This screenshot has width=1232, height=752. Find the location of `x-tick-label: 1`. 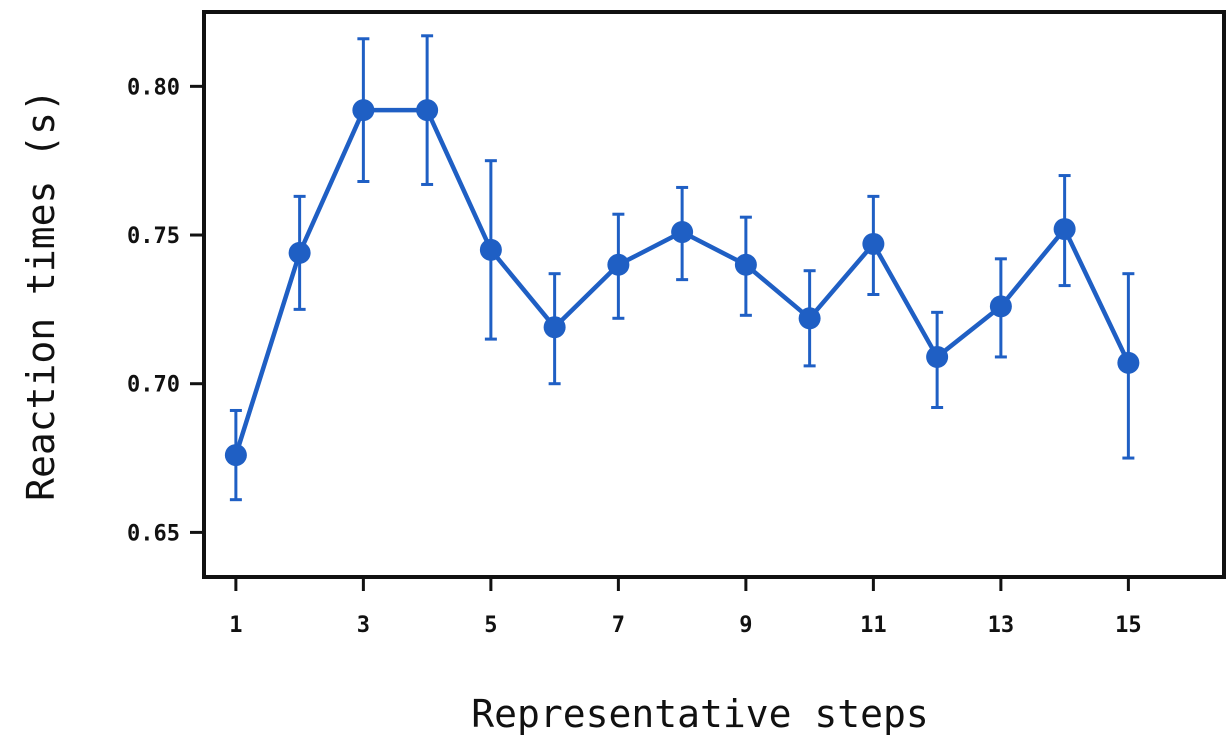

x-tick-label: 1 is located at coordinates (235, 625).